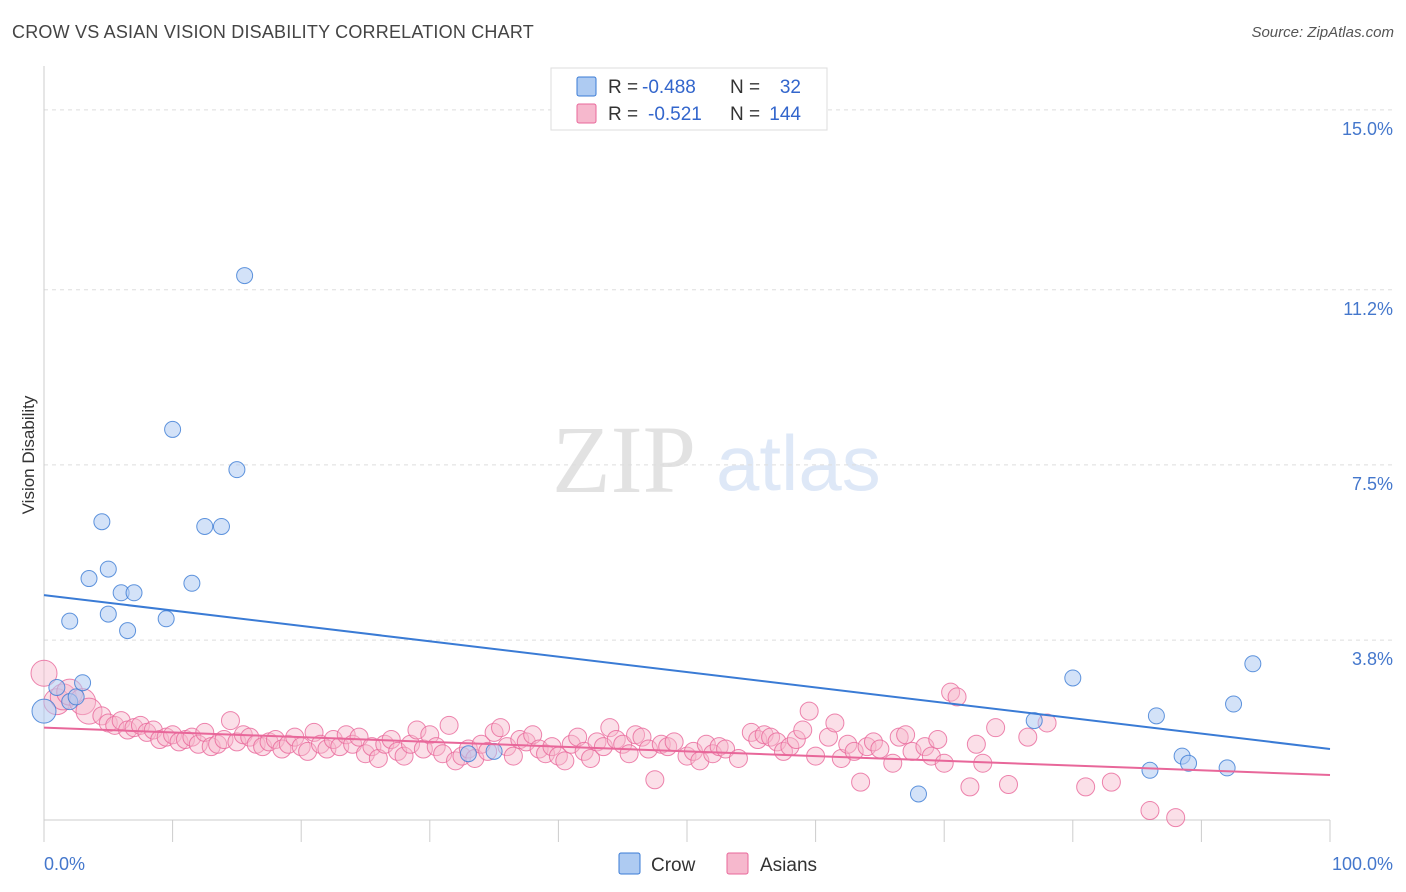 The width and height of the screenshot is (1406, 892). I want to click on bottom-legend-swatch-crow, so click(629, 863).